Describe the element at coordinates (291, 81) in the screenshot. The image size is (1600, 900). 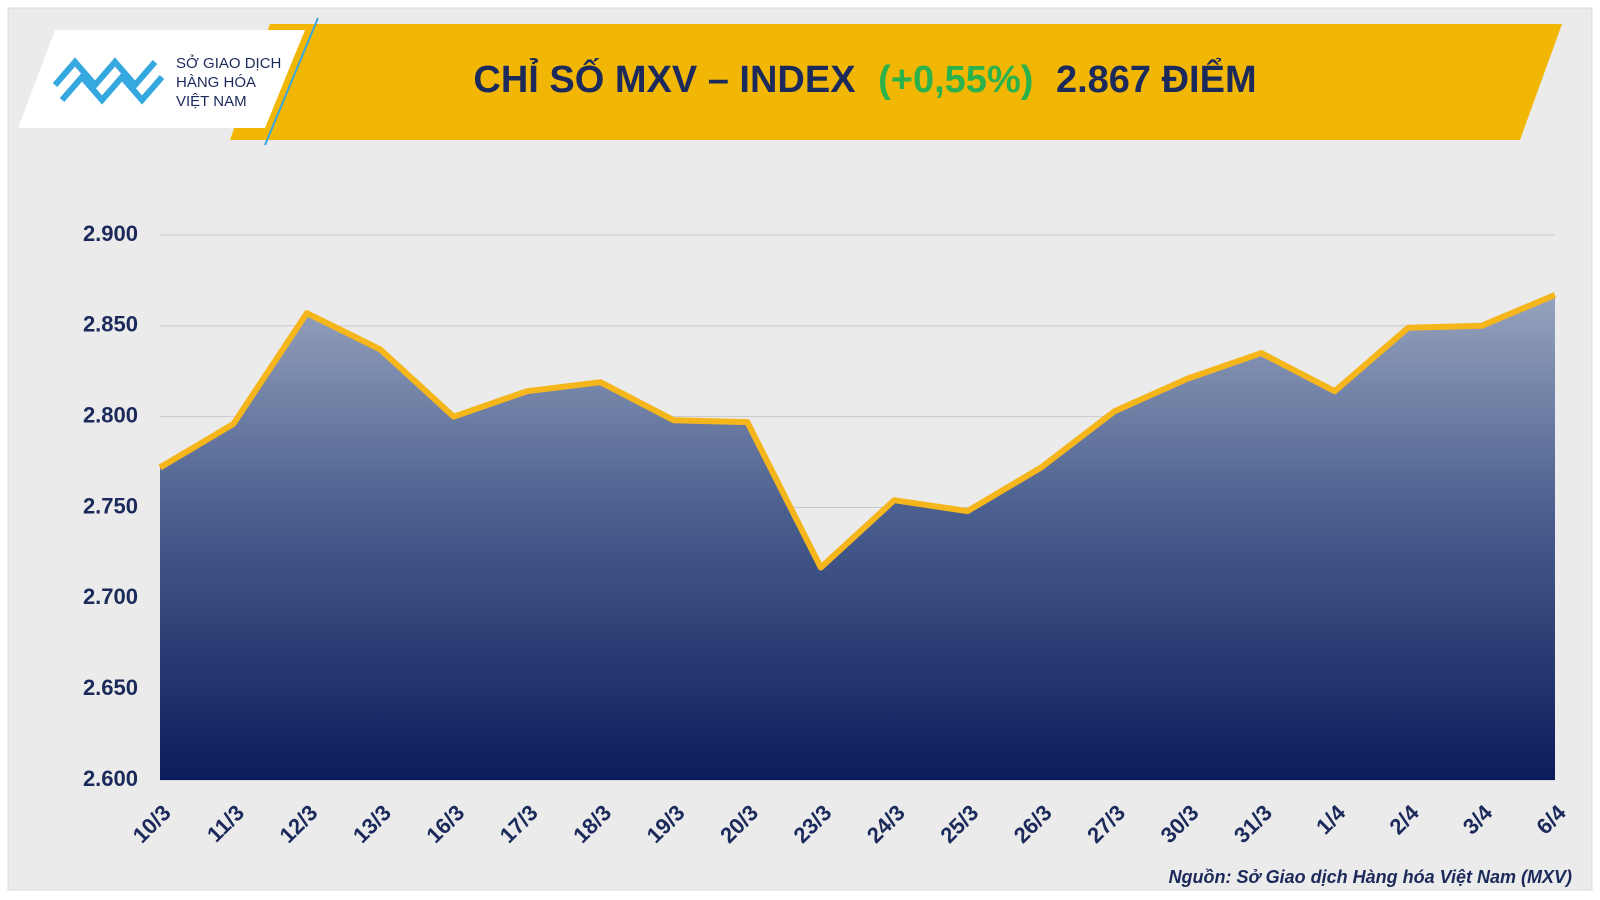
I see `logo-accent` at that location.